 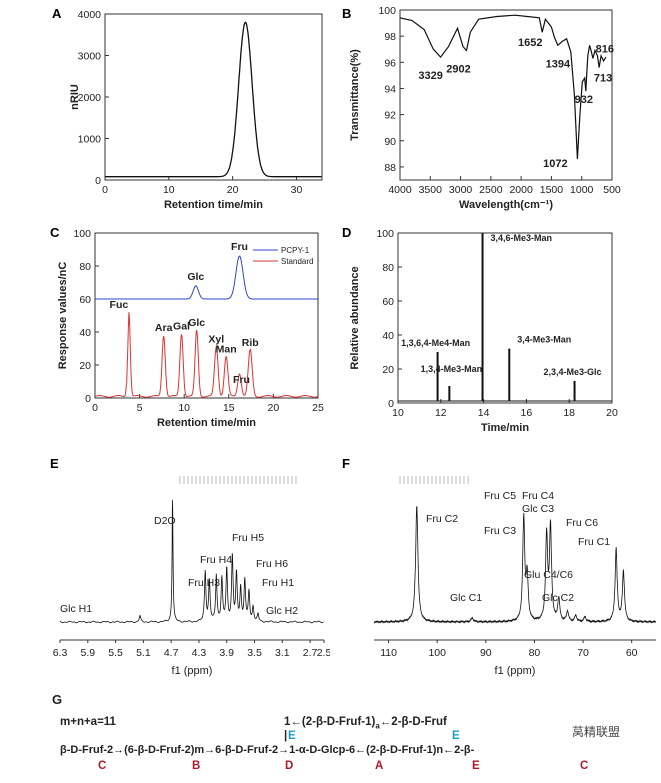 What do you see at coordinates (297, 261) in the screenshot?
I see `legend-label: Standard` at bounding box center [297, 261].